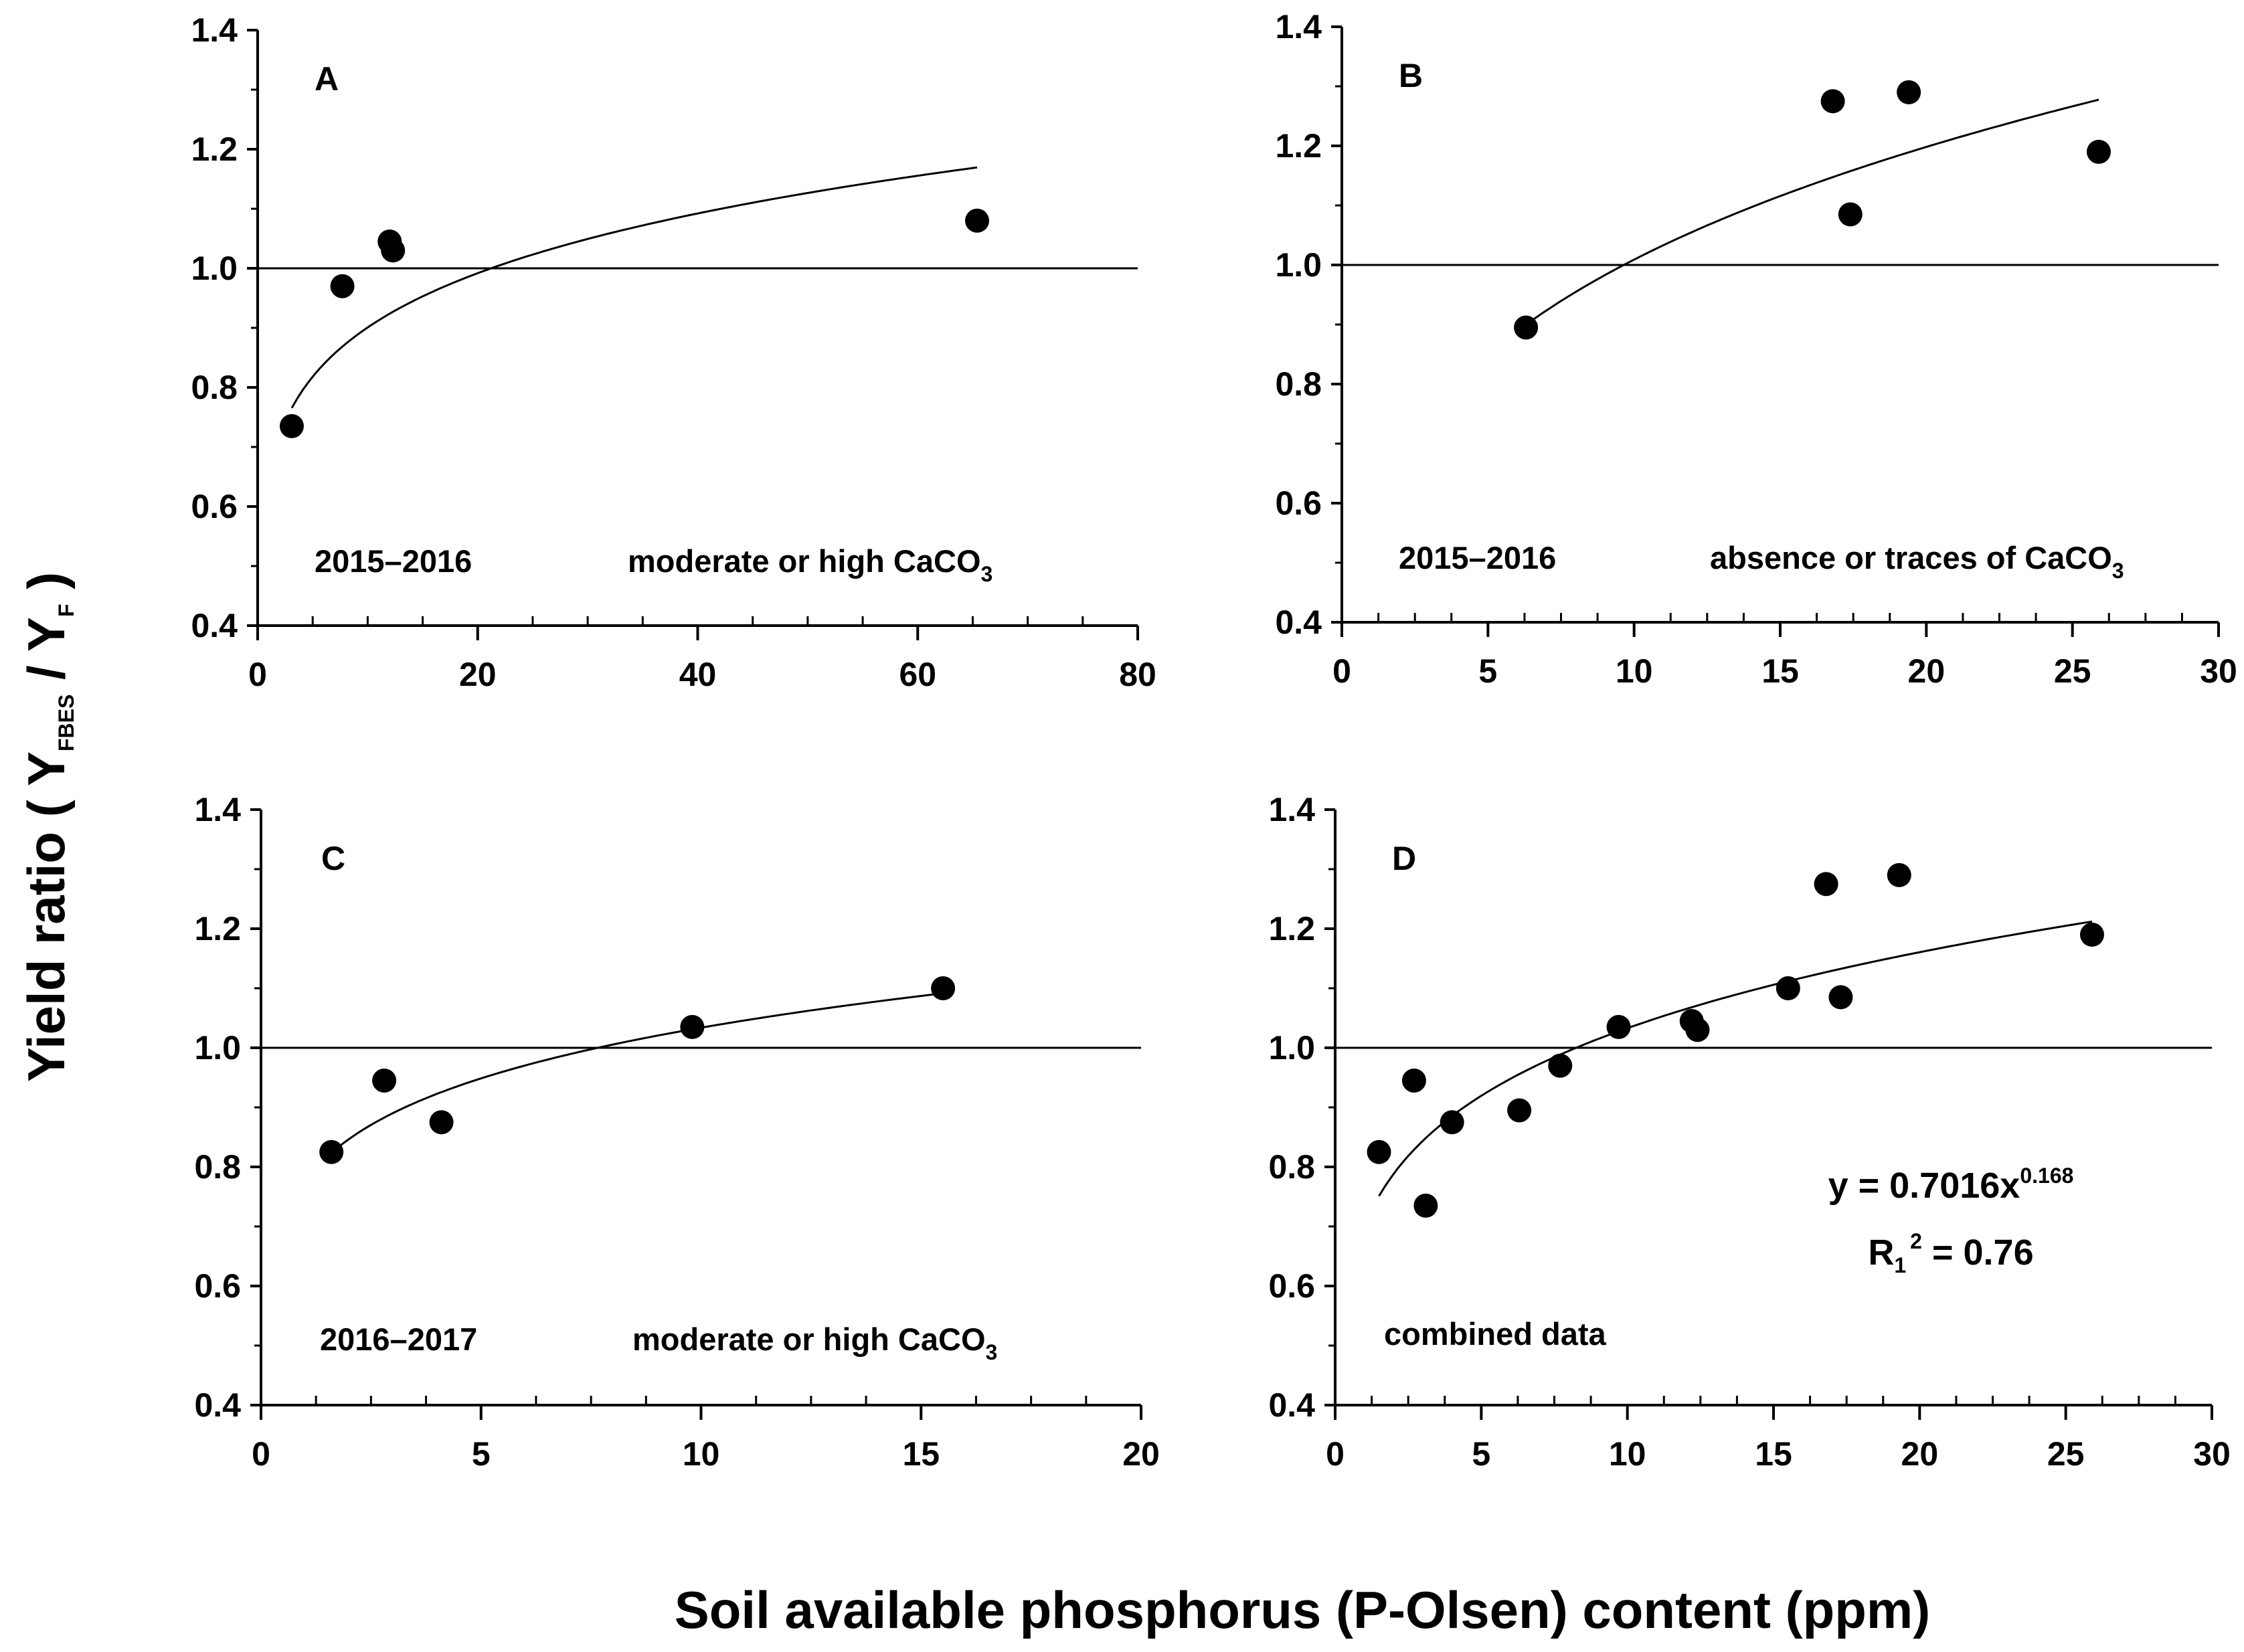 The height and width of the screenshot is (1652, 2244). What do you see at coordinates (1298, 503) in the screenshot?
I see `panel-b-y-tick-label: 0.6` at bounding box center [1298, 503].